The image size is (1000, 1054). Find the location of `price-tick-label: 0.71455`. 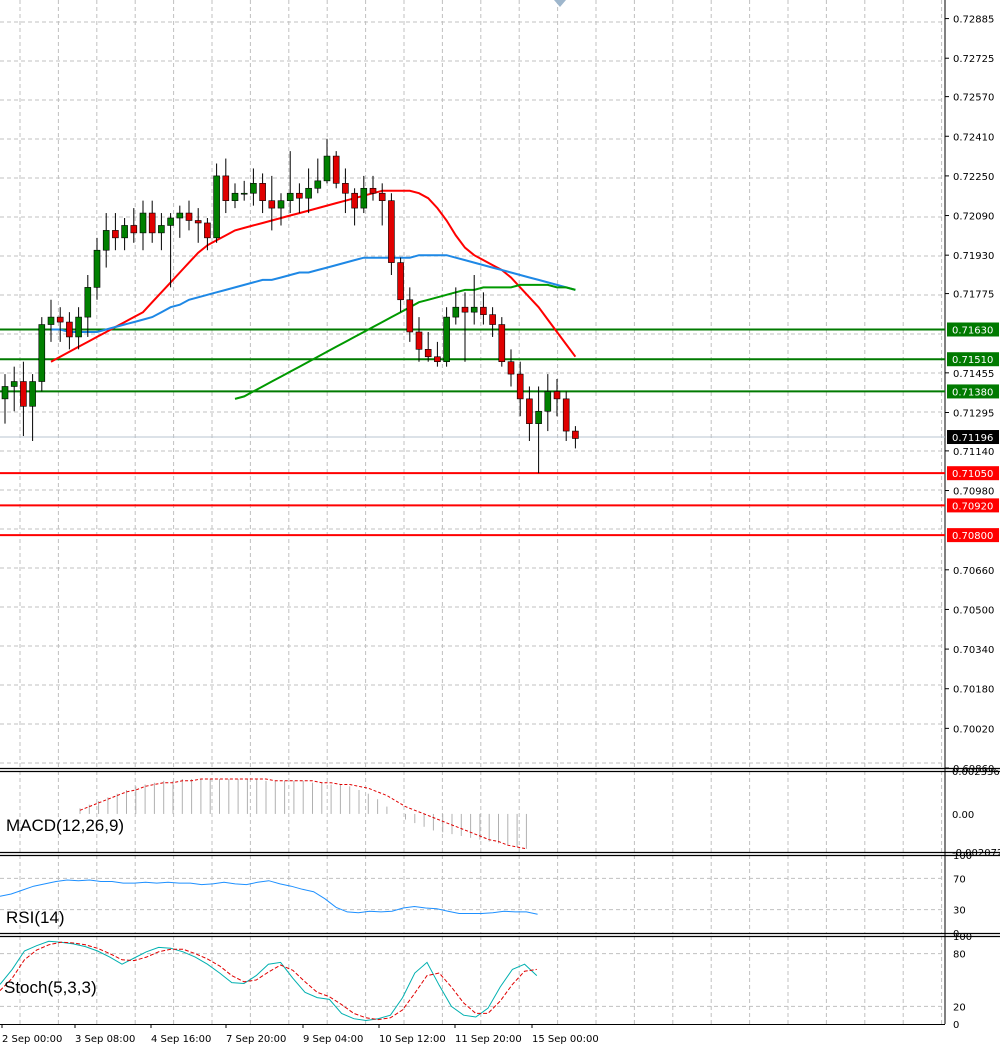

price-tick-label: 0.71455 is located at coordinates (973, 374).